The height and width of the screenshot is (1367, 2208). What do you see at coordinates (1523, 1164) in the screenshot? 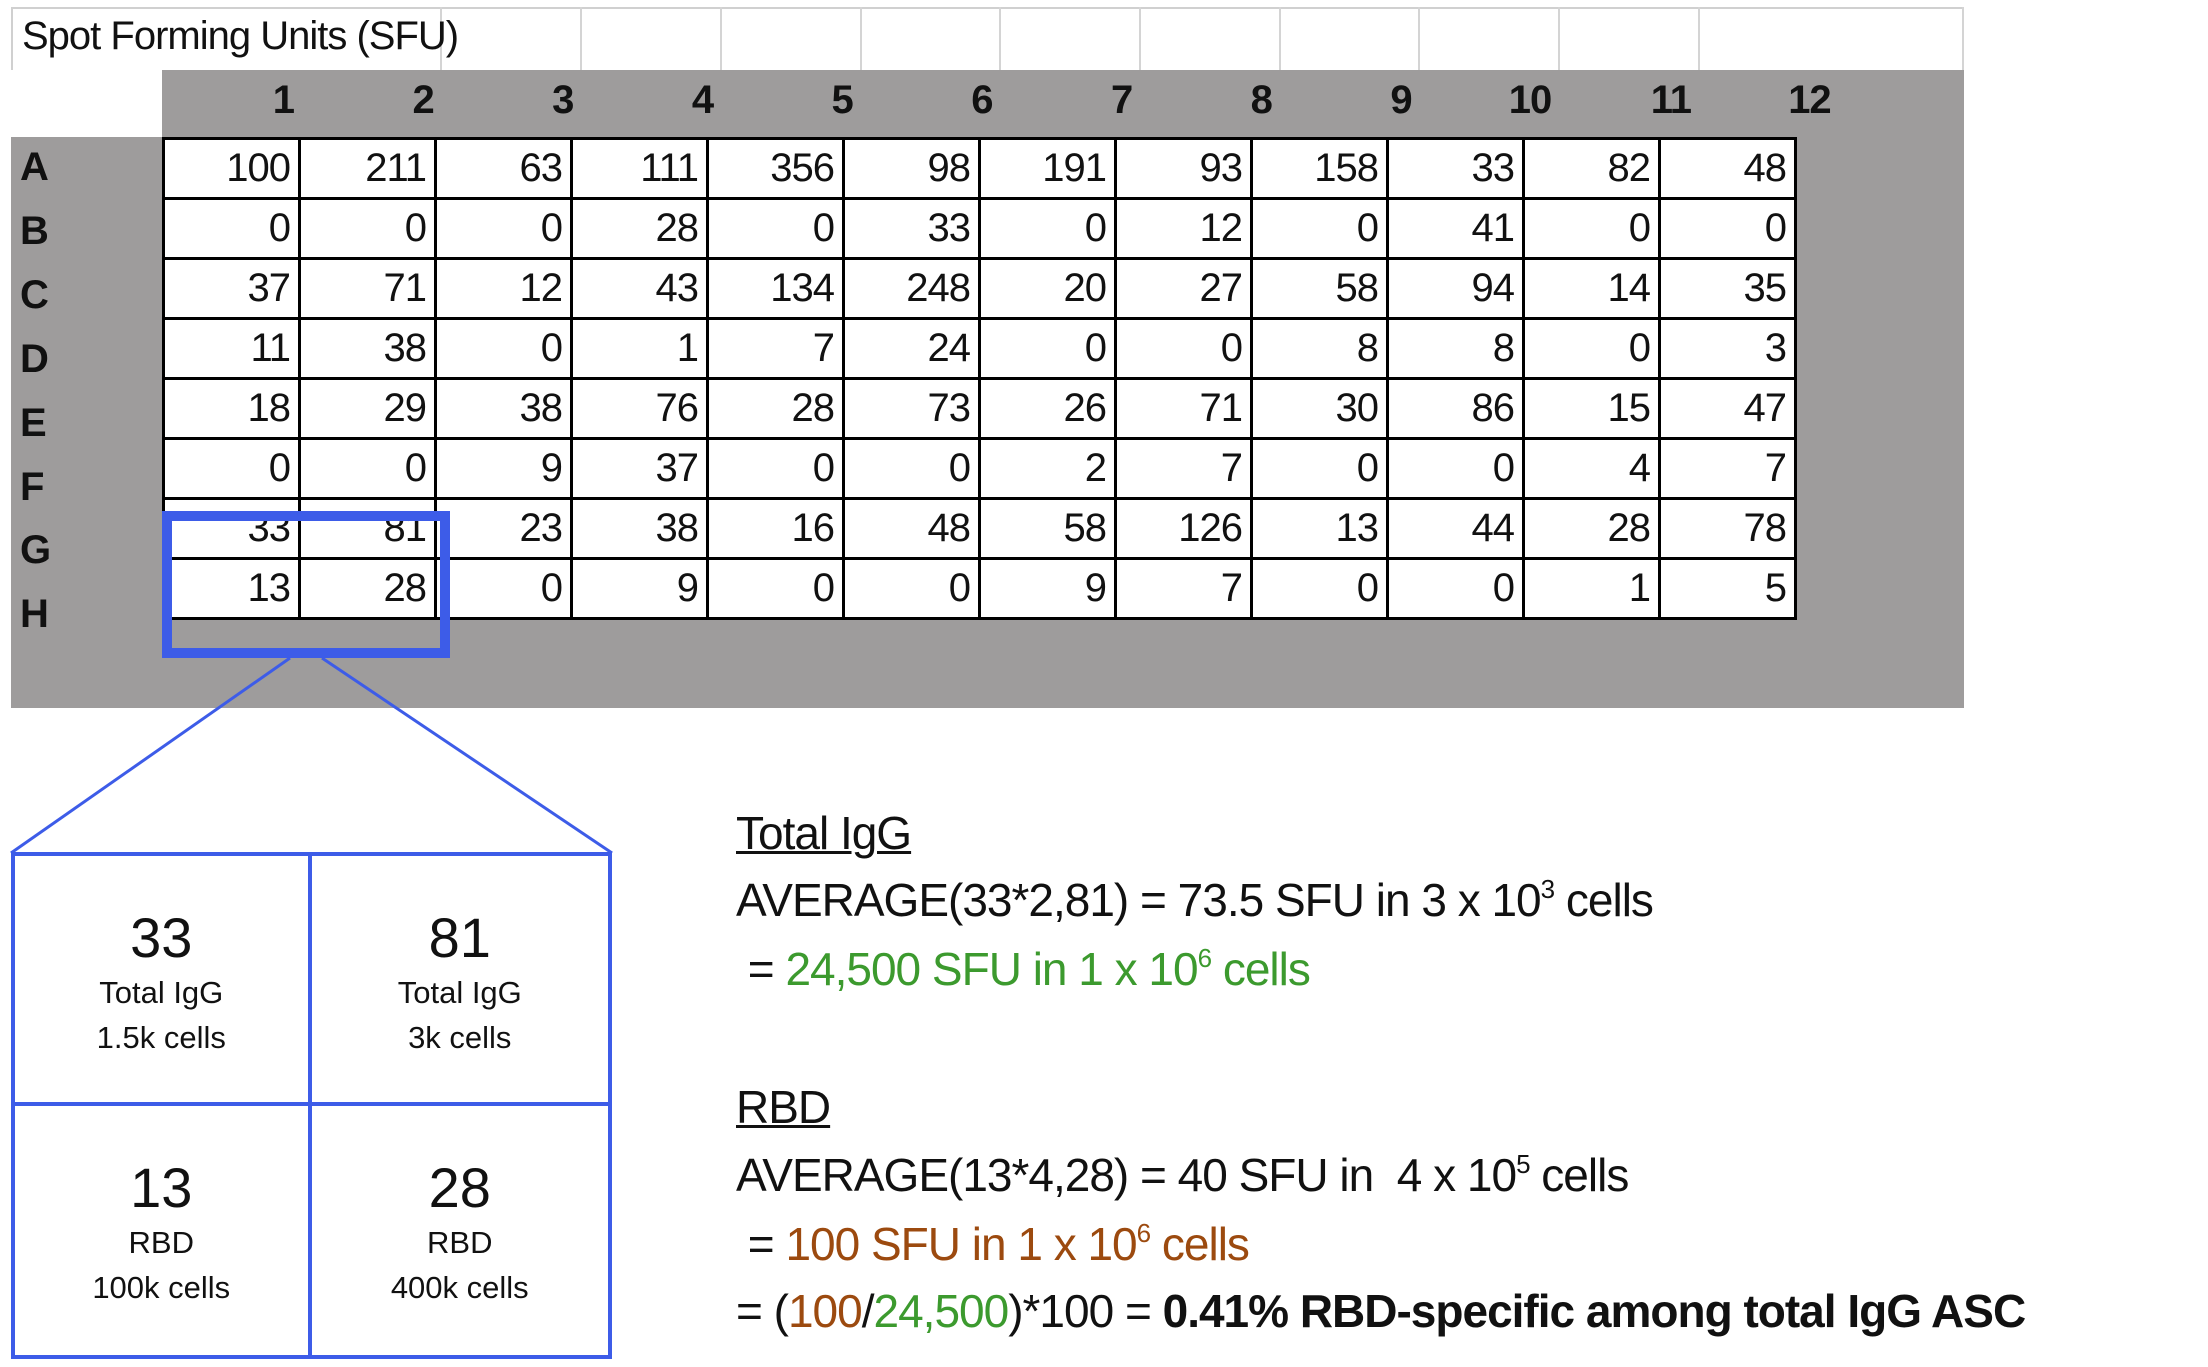
I see `exponent: 5` at bounding box center [1523, 1164].